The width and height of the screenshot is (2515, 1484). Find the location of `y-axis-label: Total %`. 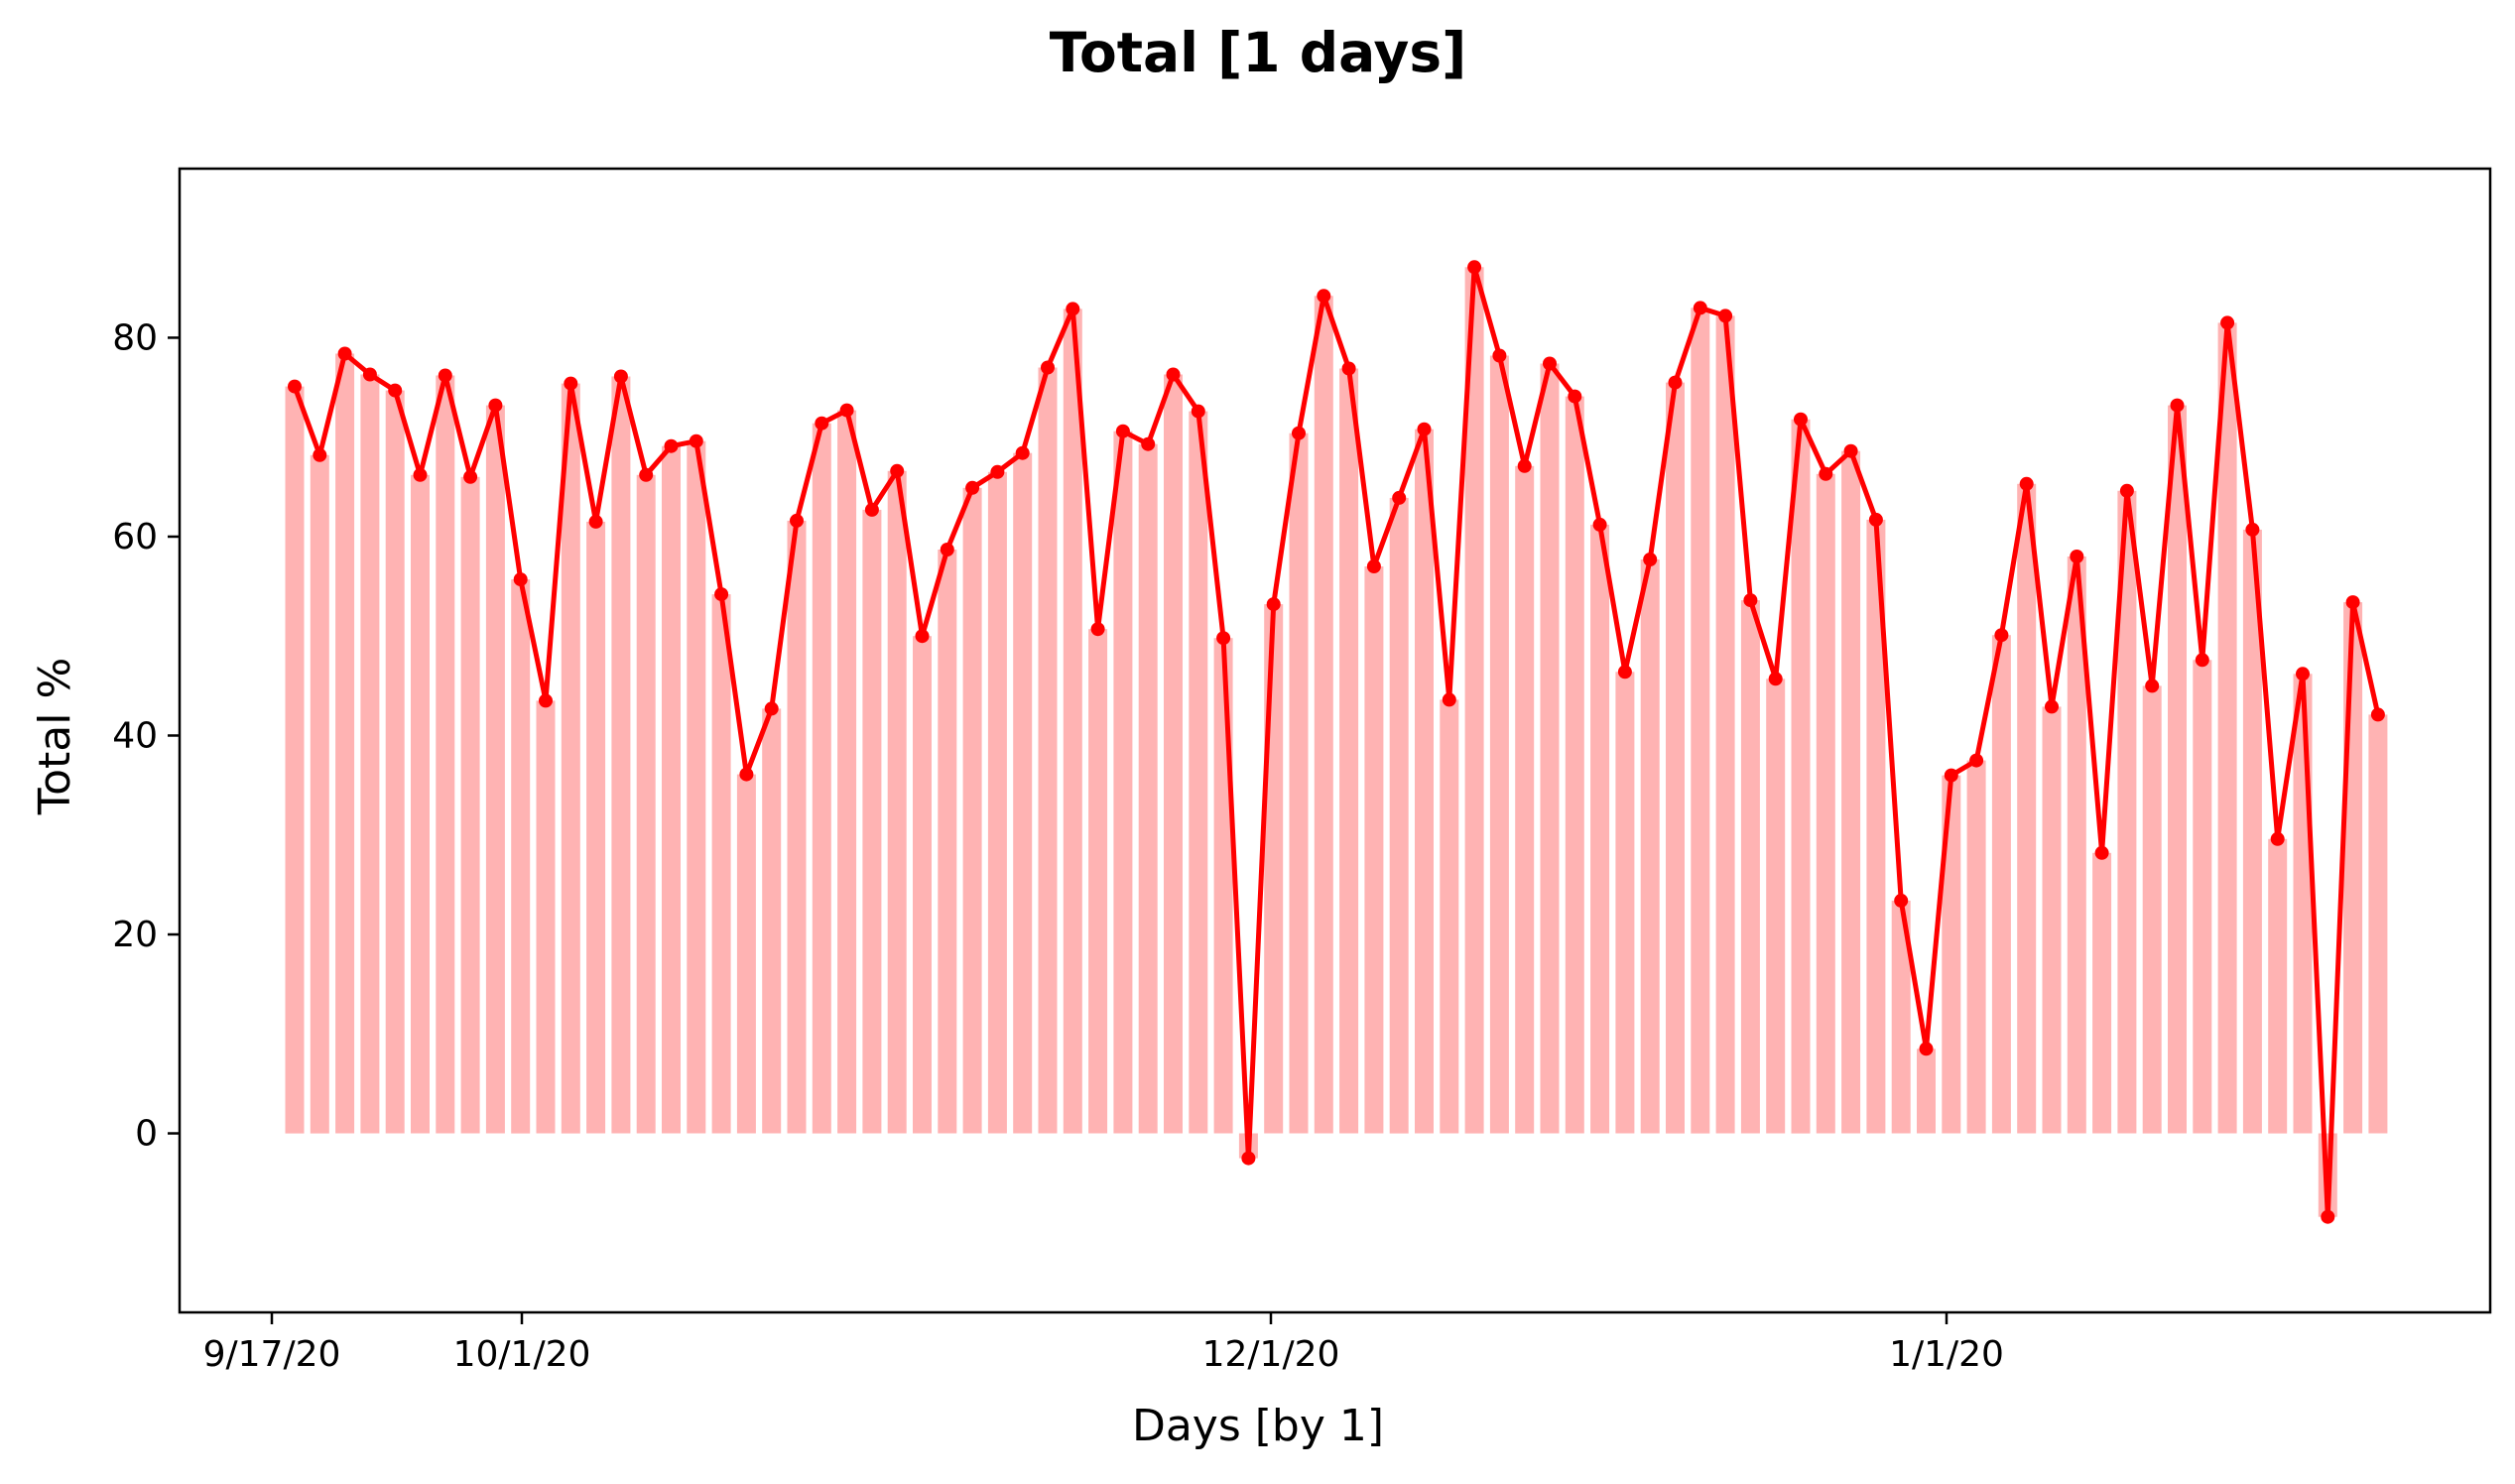

y-axis-label: Total % is located at coordinates (55, 737).